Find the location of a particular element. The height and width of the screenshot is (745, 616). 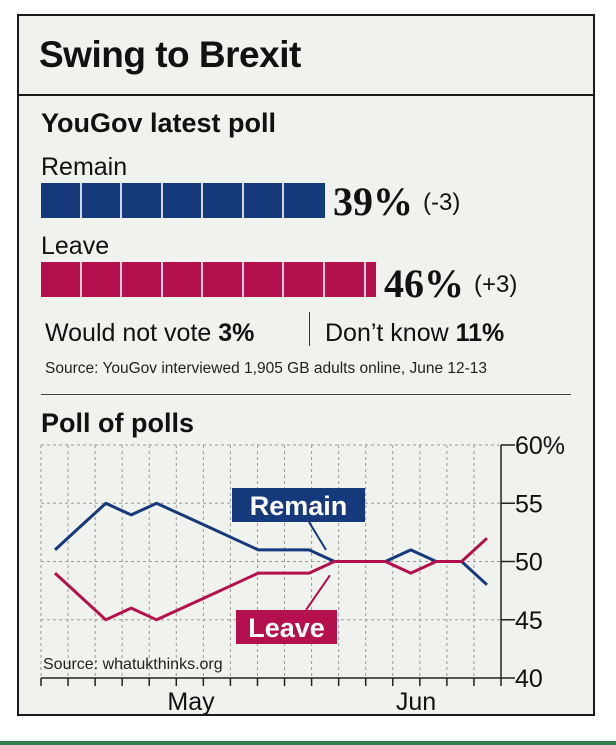

leave-label: Leave is located at coordinates (75, 246).